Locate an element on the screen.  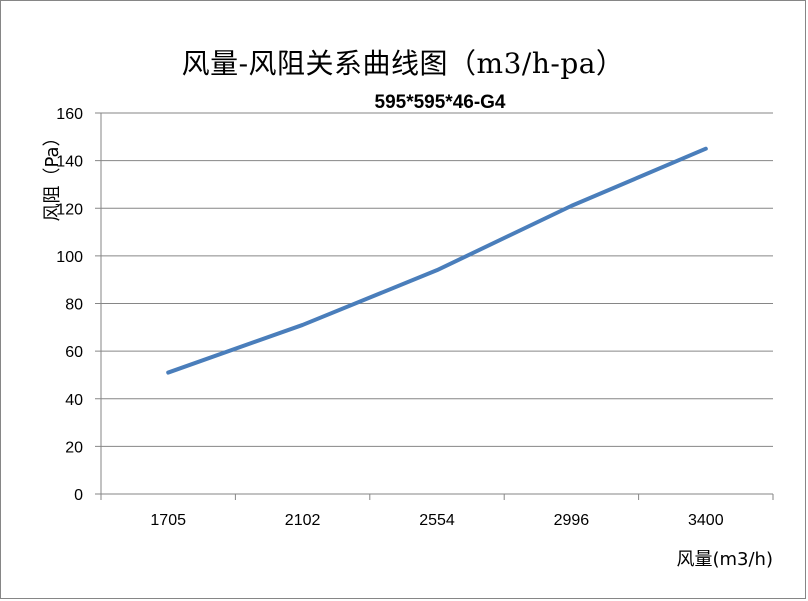
y-tick-labels: 0 20 40 60 80 100 120 140 160 is located at coordinates (69, 305).